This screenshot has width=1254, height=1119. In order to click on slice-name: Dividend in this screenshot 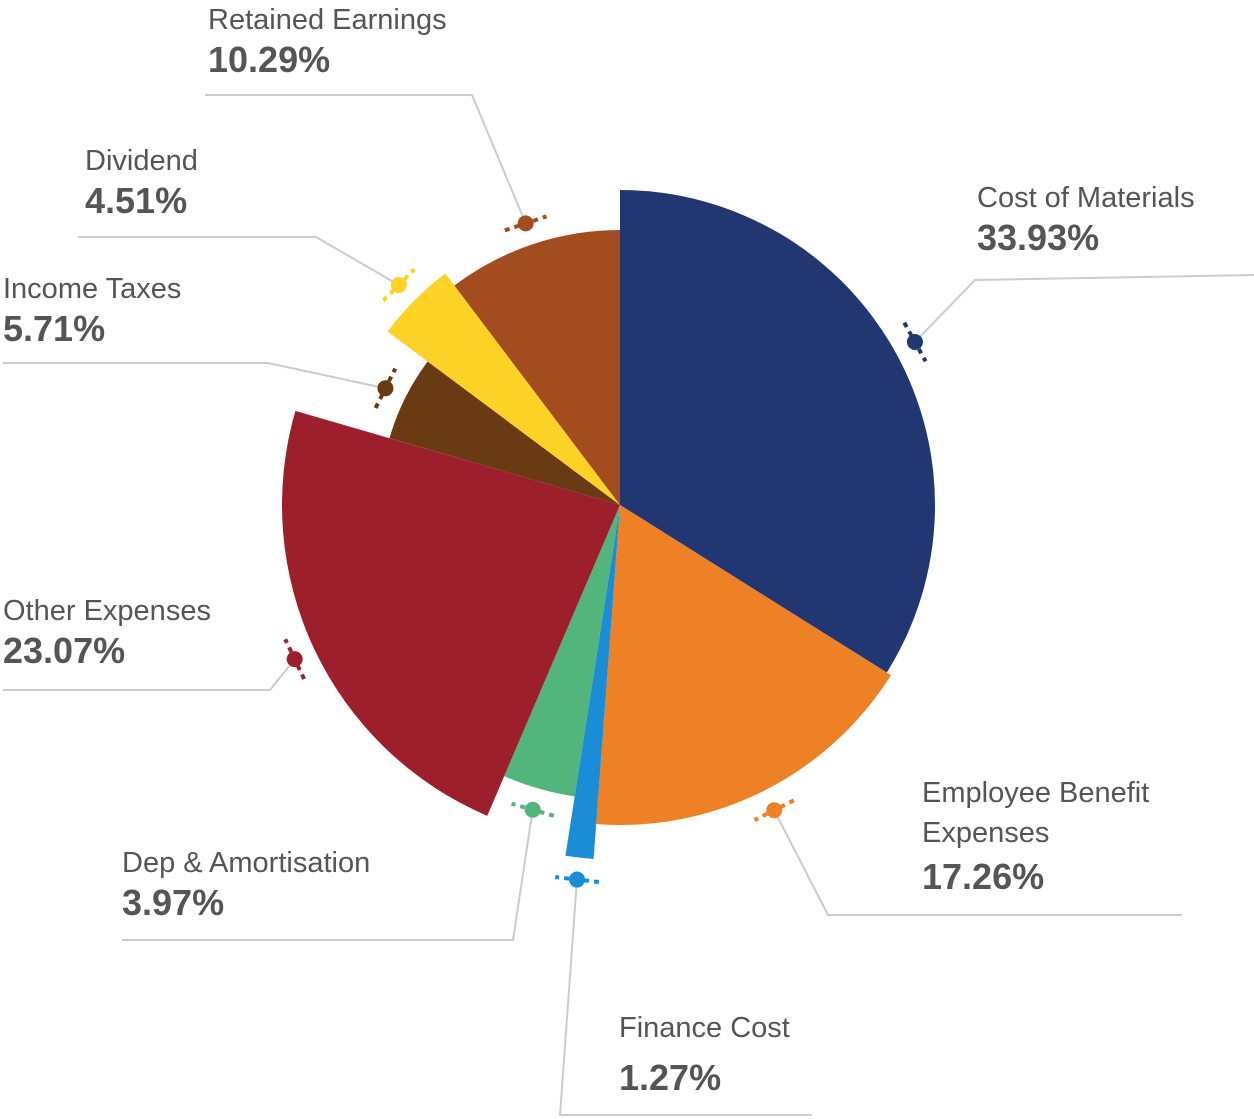, I will do `click(141, 161)`.